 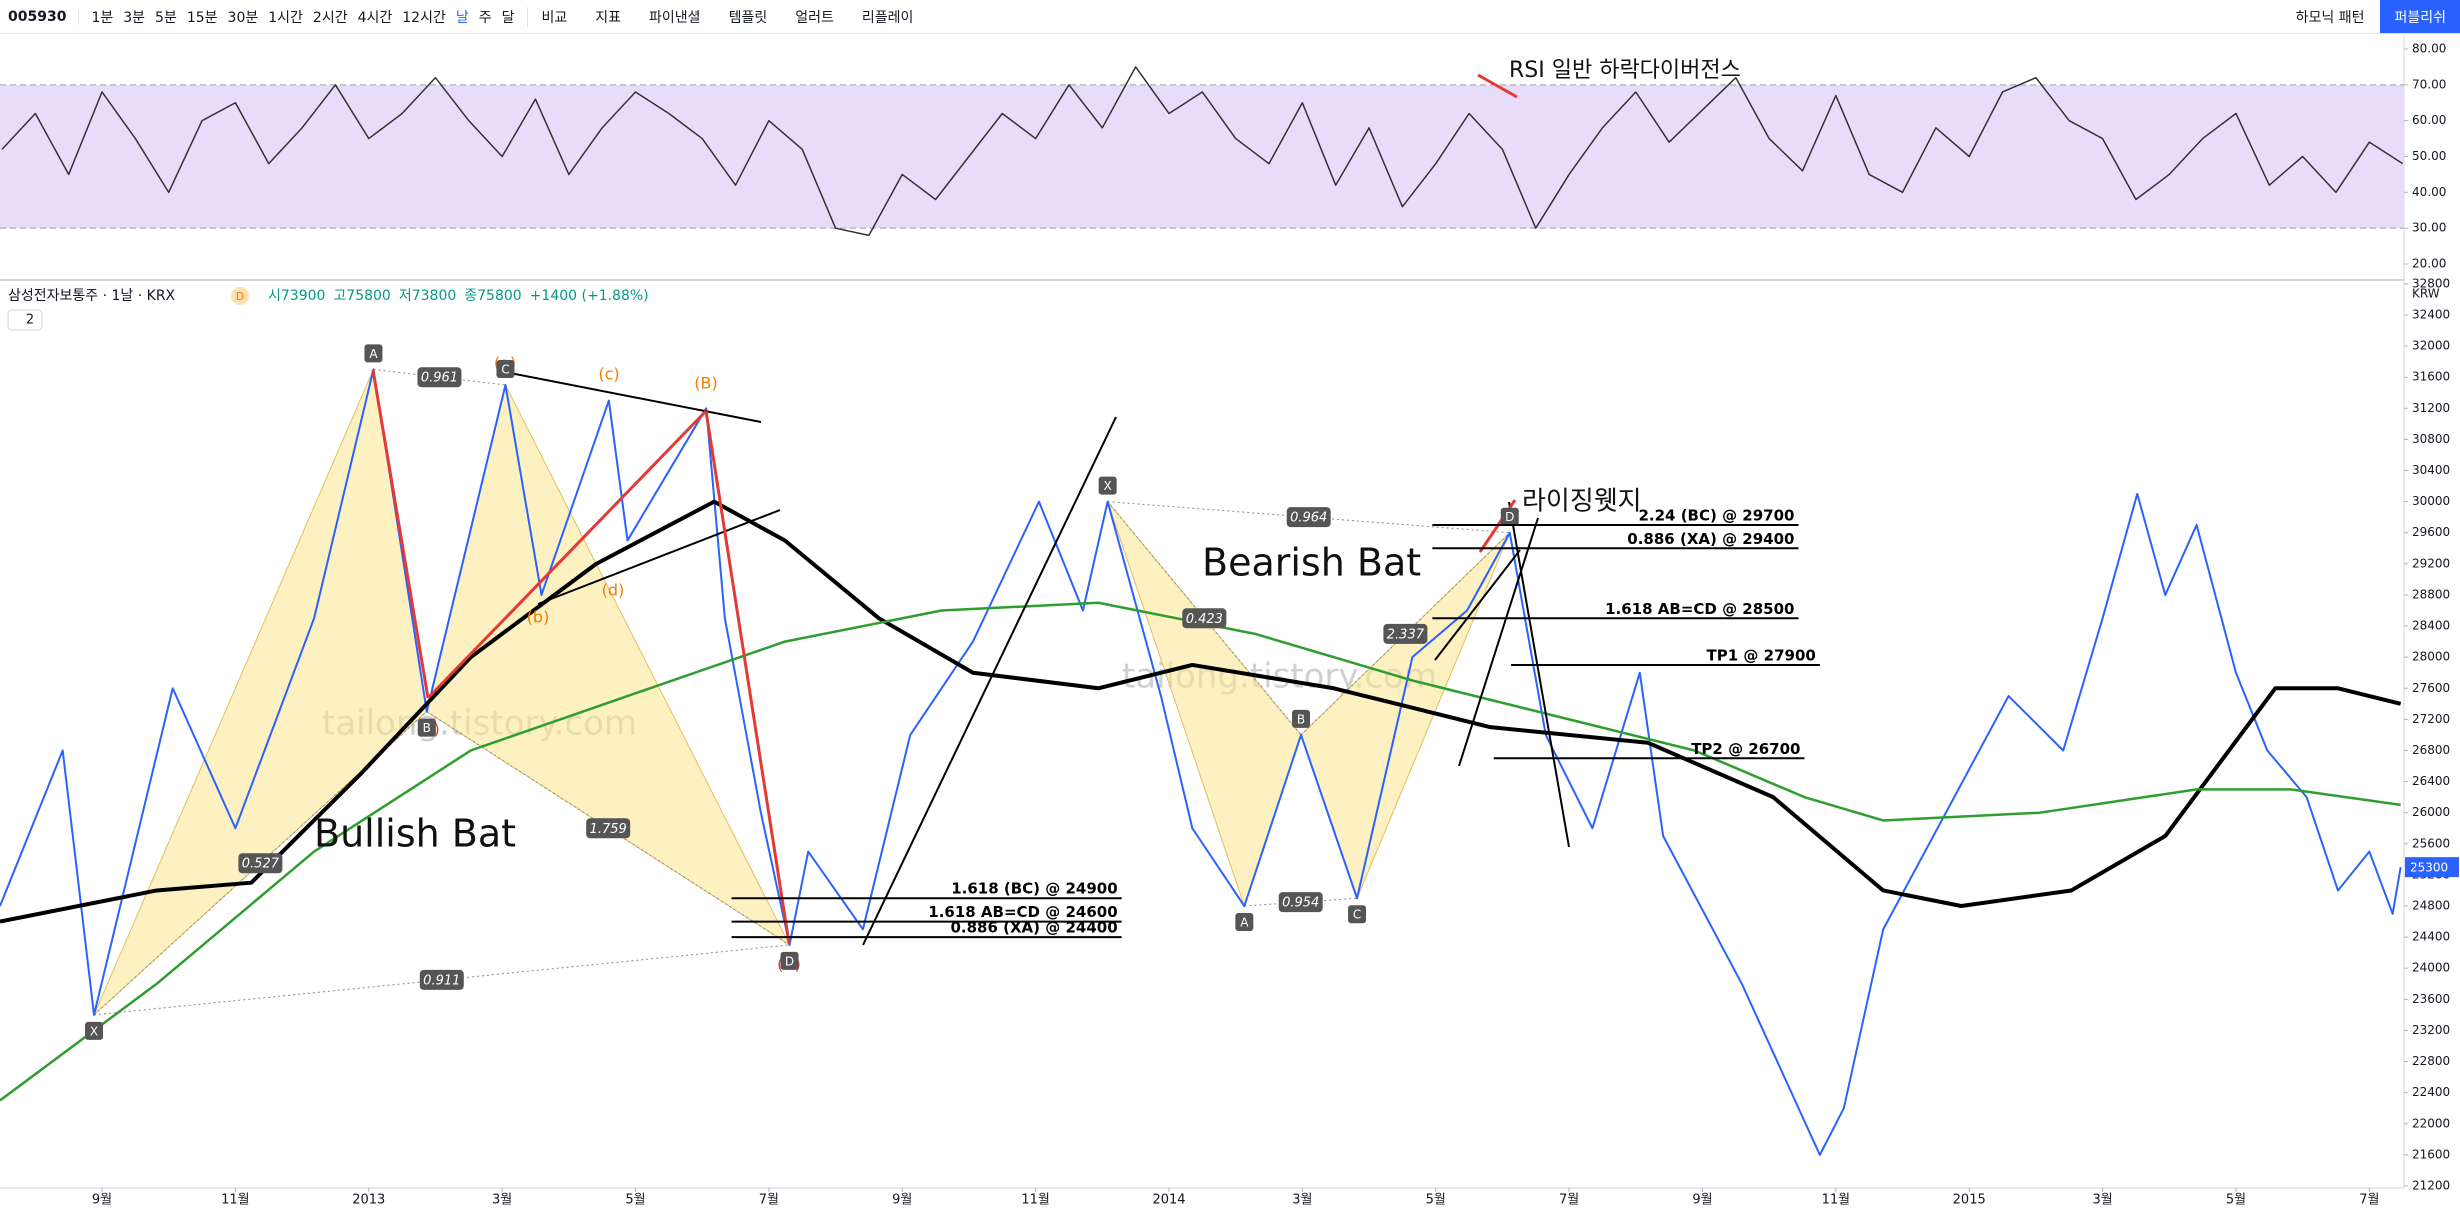 I want to click on y-tick-label: 27600, so click(x=2431, y=688).